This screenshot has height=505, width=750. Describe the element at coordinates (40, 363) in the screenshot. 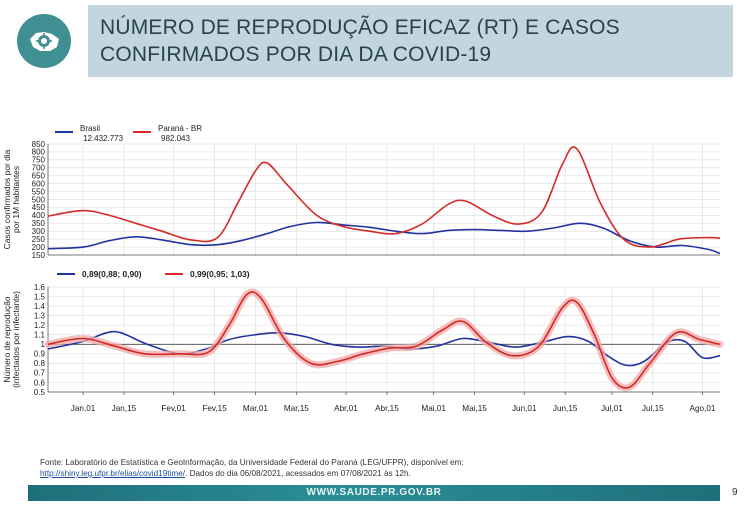

I see `y-tick-label: 0.8` at that location.